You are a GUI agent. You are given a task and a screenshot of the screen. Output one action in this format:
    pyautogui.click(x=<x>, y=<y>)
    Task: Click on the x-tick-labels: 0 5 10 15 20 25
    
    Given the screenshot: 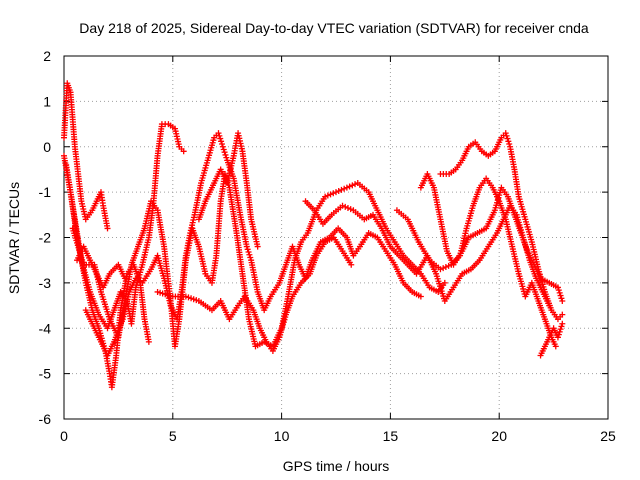 What is the action you would take?
    pyautogui.click(x=338, y=436)
    